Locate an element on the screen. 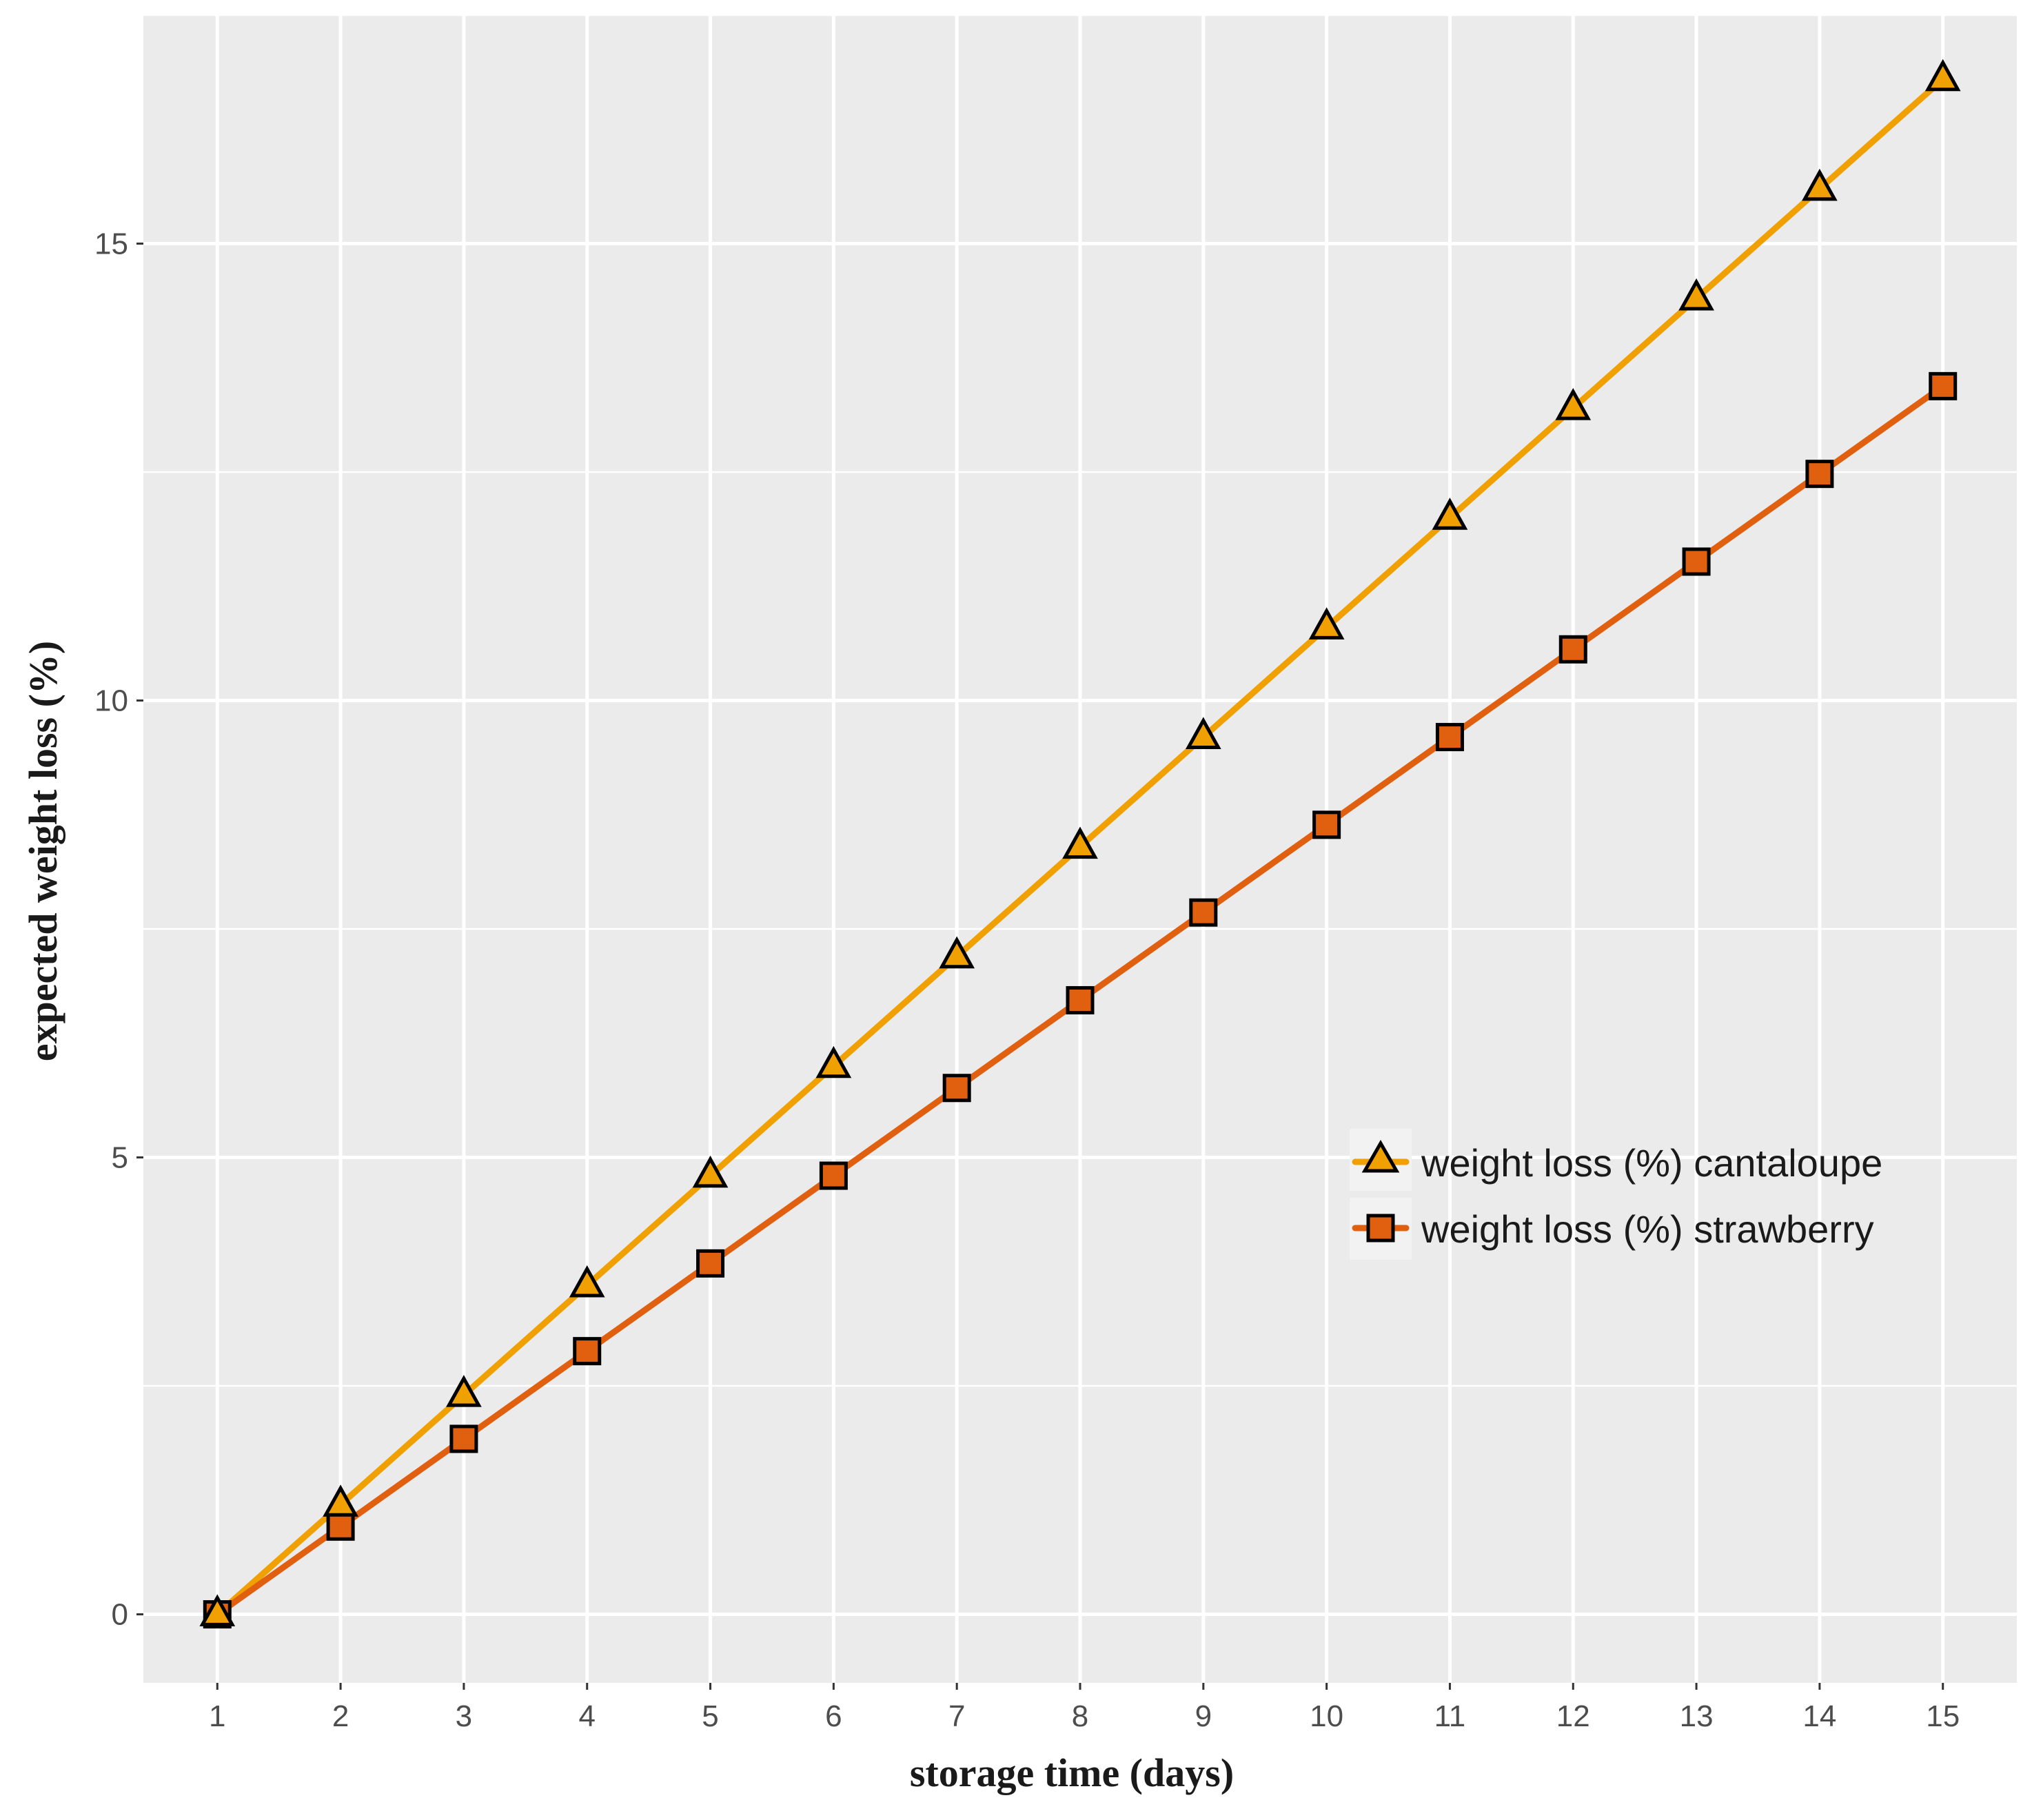 Image resolution: width=2032 pixels, height=1820 pixels. x-tick-label: 5 is located at coordinates (710, 1716).